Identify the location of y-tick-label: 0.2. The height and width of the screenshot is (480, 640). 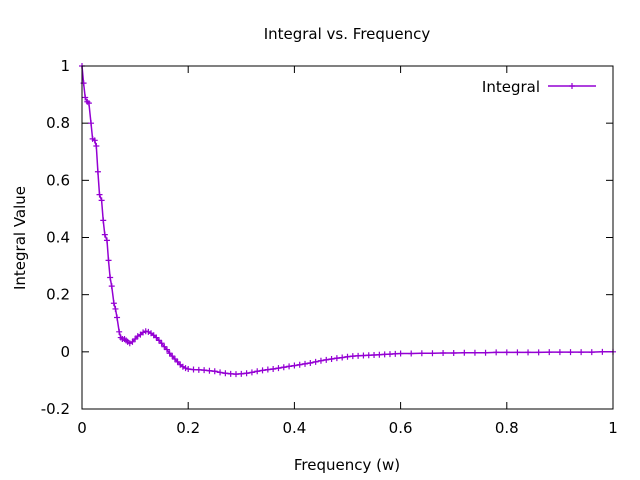
(58, 295).